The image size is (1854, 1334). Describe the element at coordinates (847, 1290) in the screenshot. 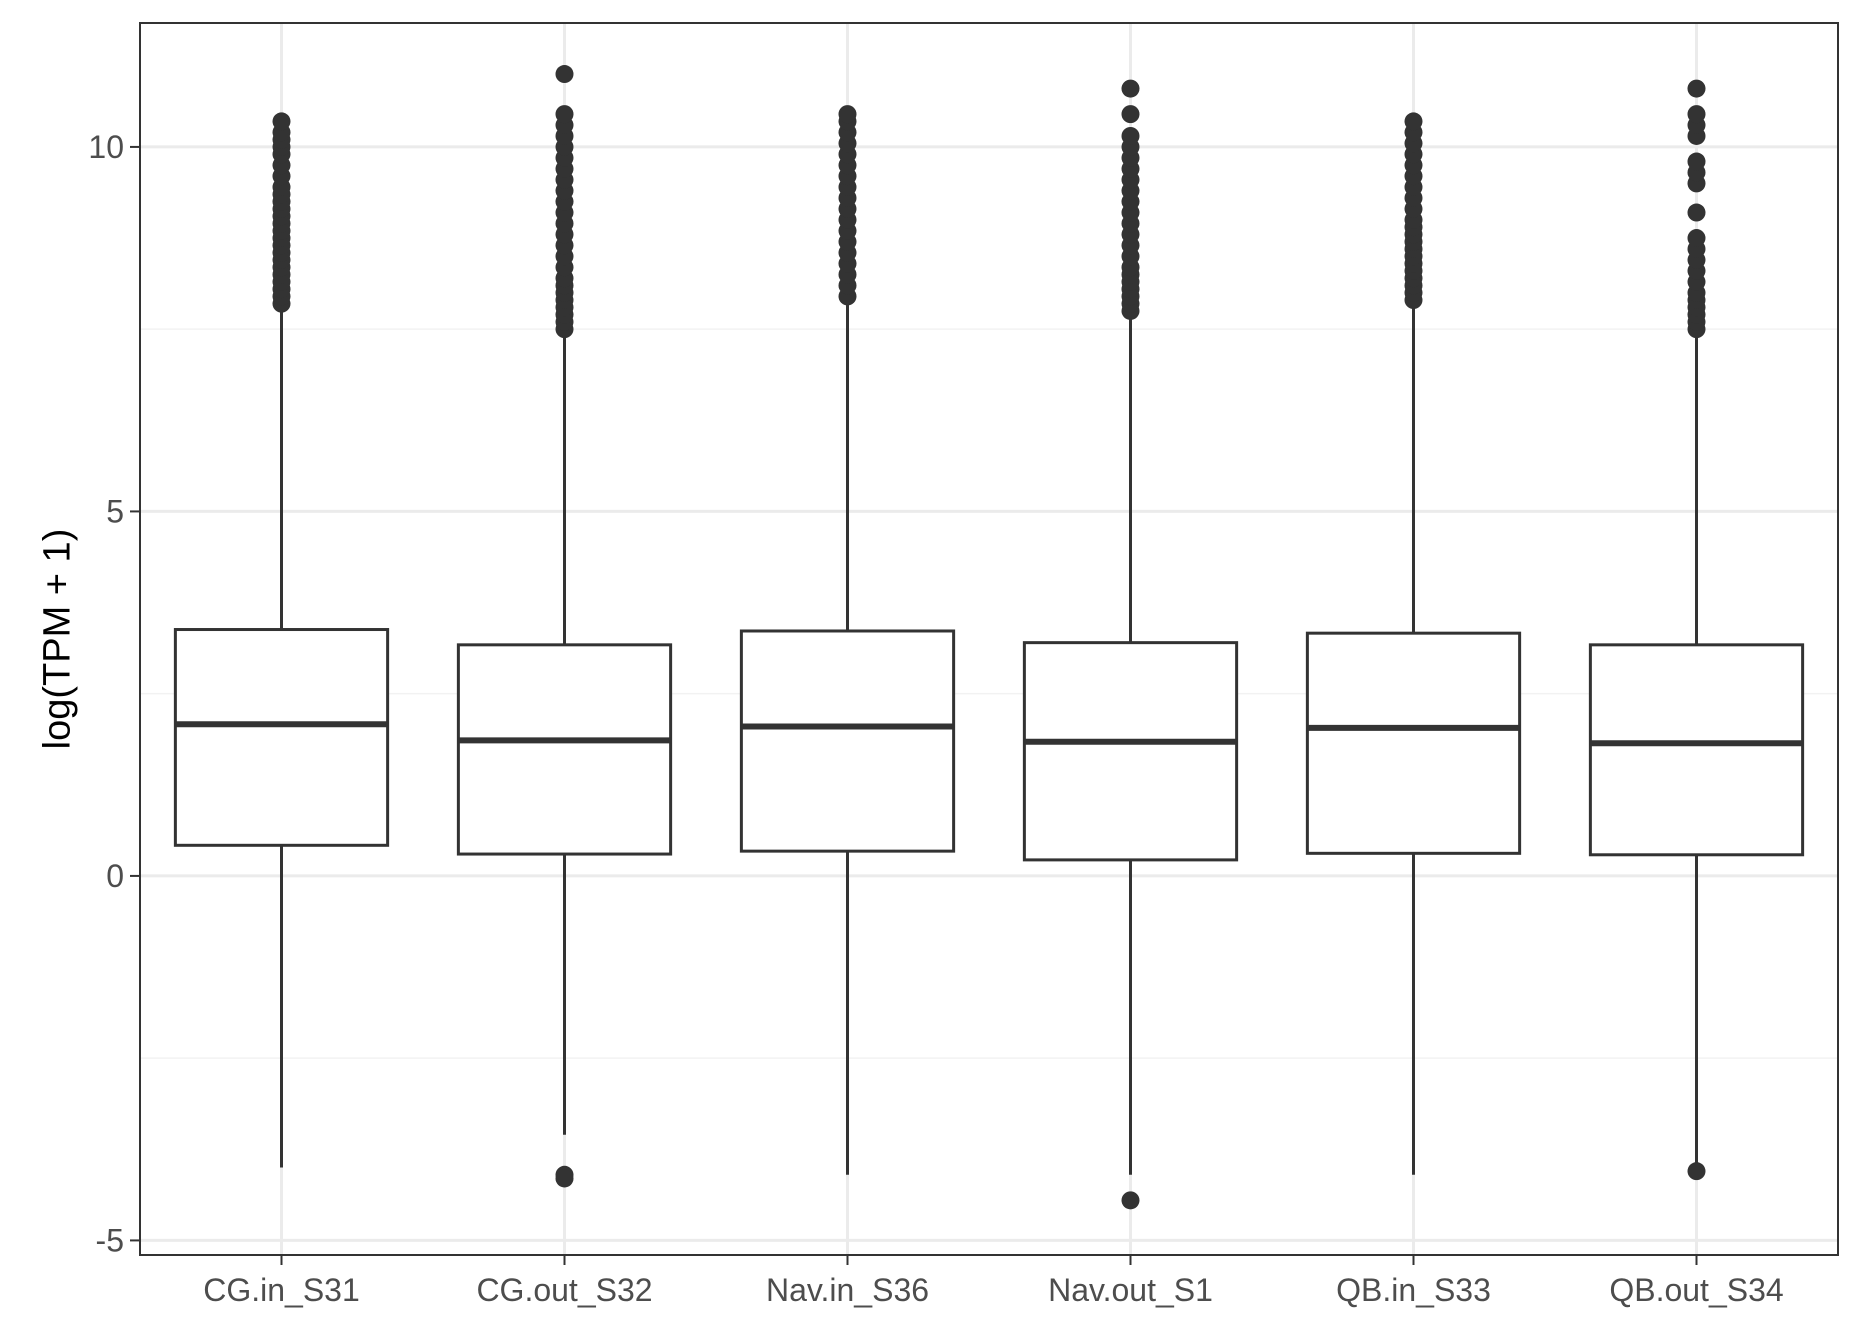

I see `x-tick-label: Nav.in_S36` at that location.